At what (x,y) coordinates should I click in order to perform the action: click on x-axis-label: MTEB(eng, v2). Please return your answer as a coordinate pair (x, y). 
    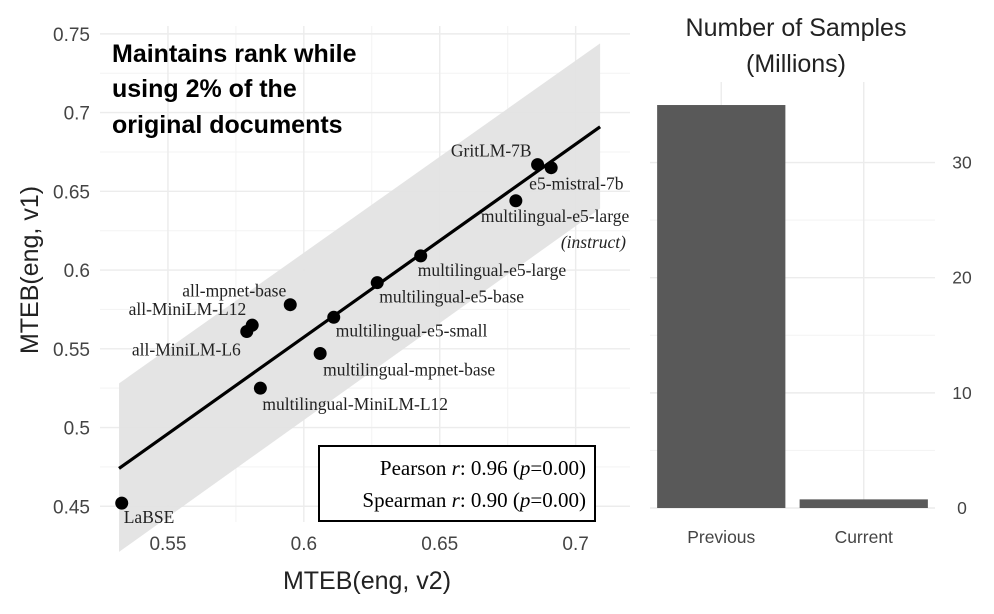
    Looking at the image, I should click on (367, 581).